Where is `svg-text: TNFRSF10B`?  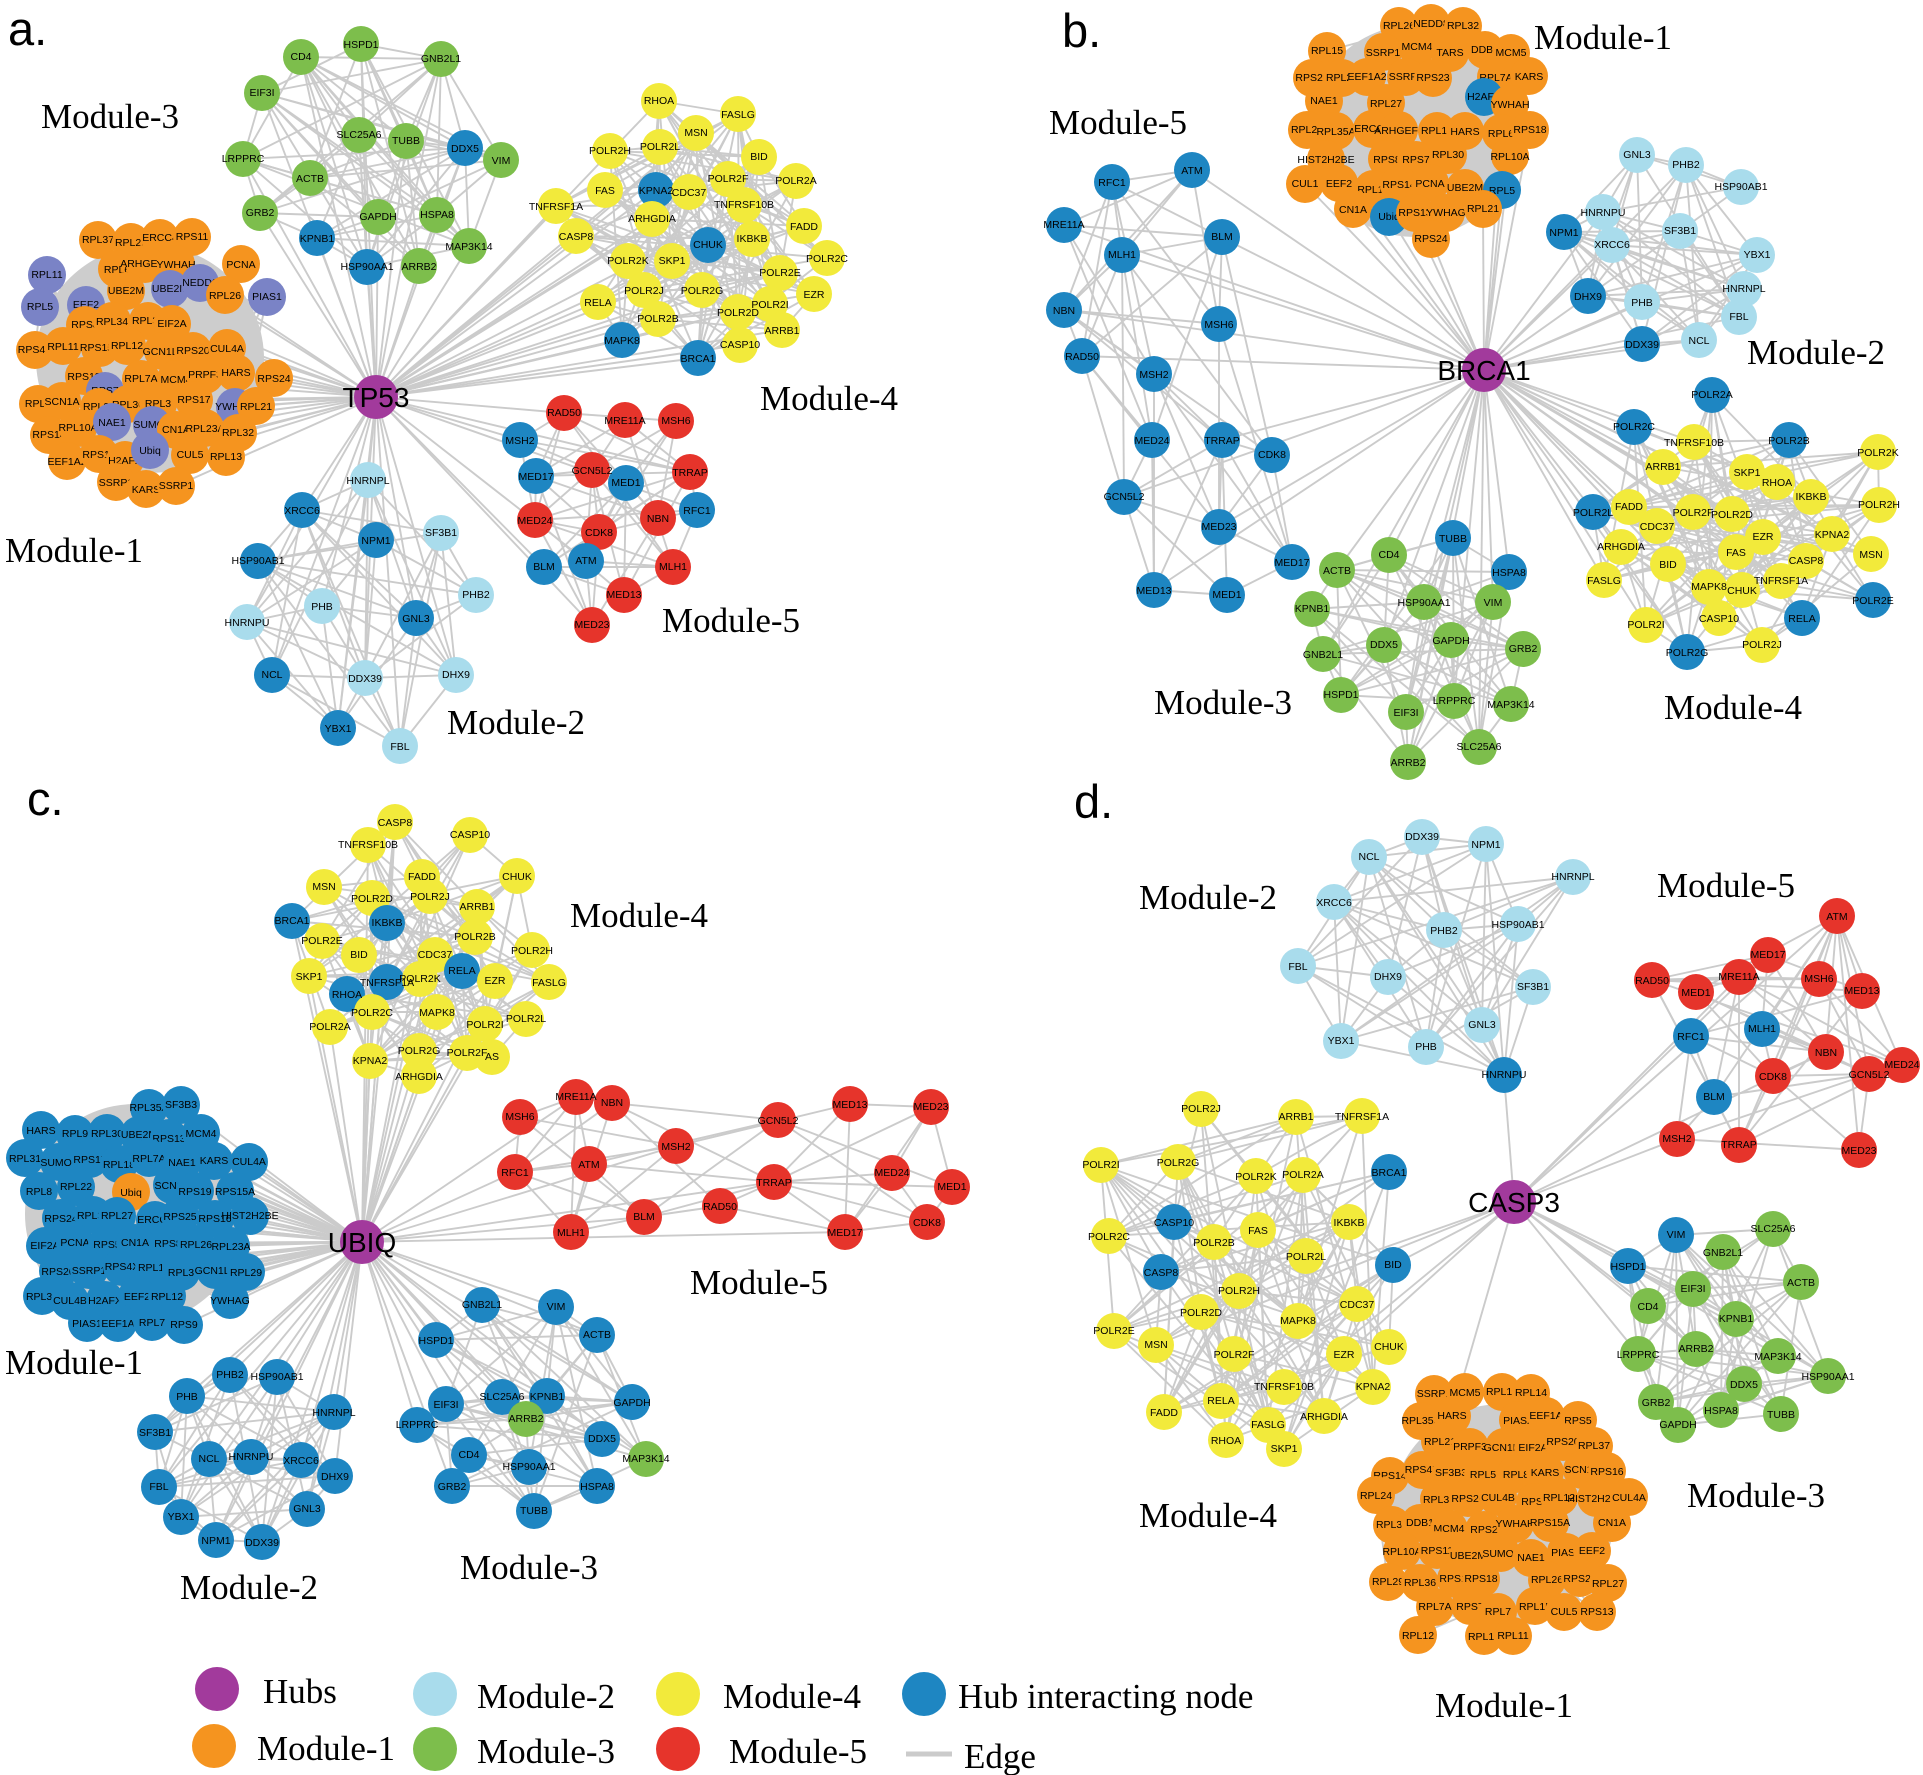 svg-text: TNFRSF10B is located at coordinates (744, 205).